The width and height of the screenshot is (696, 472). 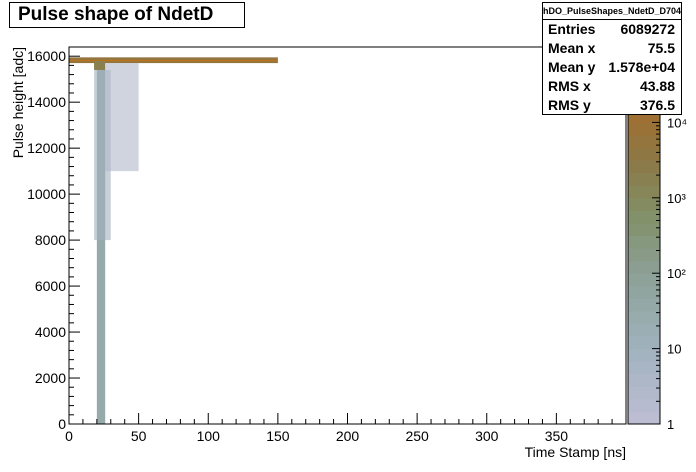 What do you see at coordinates (657, 105) in the screenshot?
I see `stats-value: 376.5` at bounding box center [657, 105].